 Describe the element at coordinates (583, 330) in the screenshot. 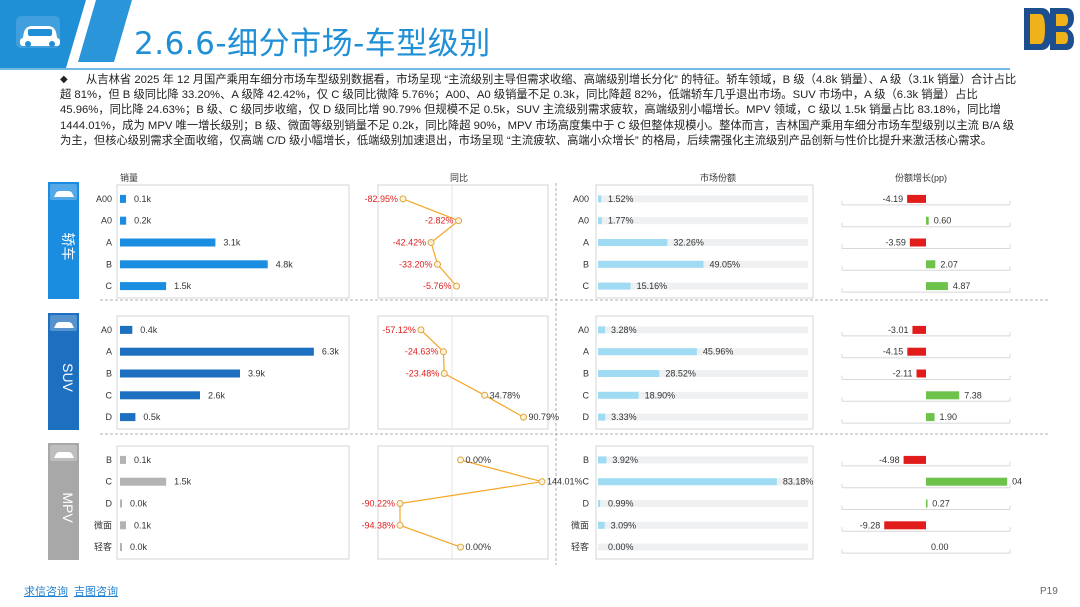

I see `share-category-1-0: A0` at that location.